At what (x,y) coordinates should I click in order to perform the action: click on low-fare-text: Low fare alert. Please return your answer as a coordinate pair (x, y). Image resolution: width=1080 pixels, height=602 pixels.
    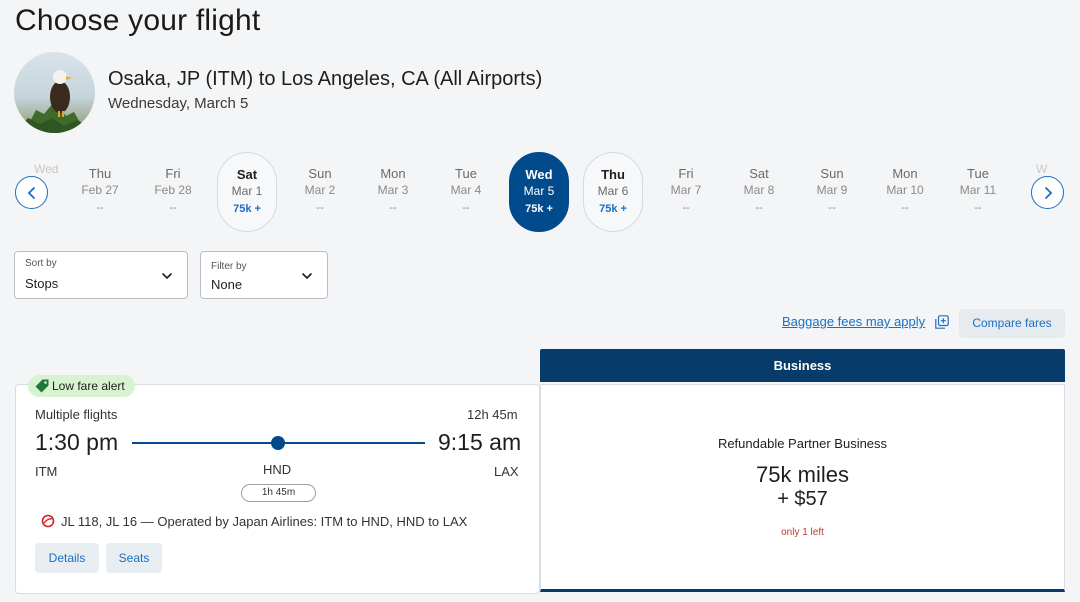
    Looking at the image, I should click on (88, 386).